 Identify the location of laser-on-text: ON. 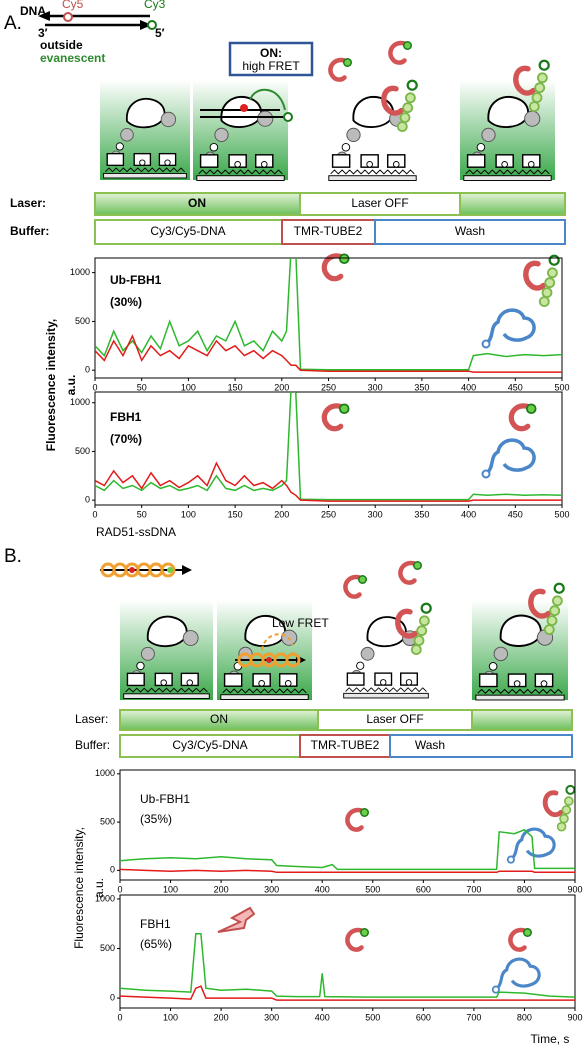
(219, 719).